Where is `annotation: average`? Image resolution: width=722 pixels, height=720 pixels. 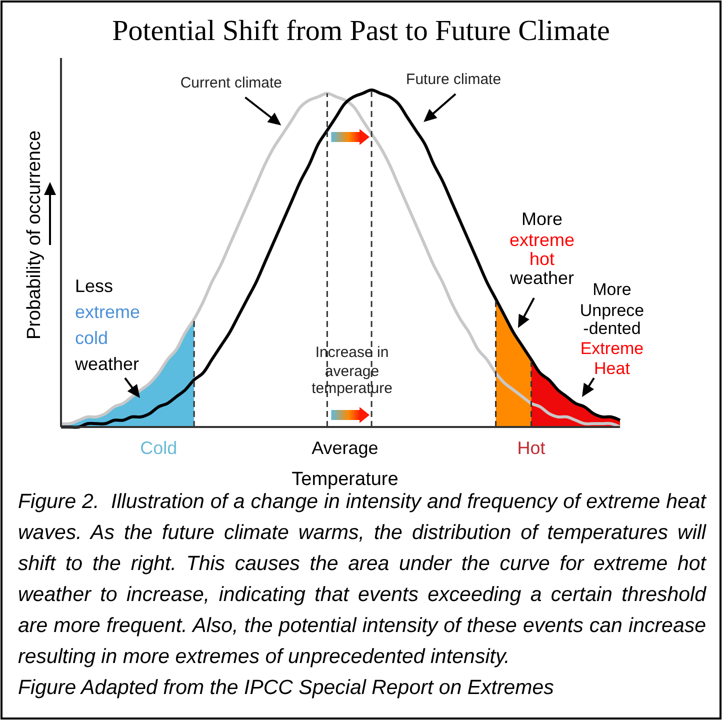 annotation: average is located at coordinates (352, 371).